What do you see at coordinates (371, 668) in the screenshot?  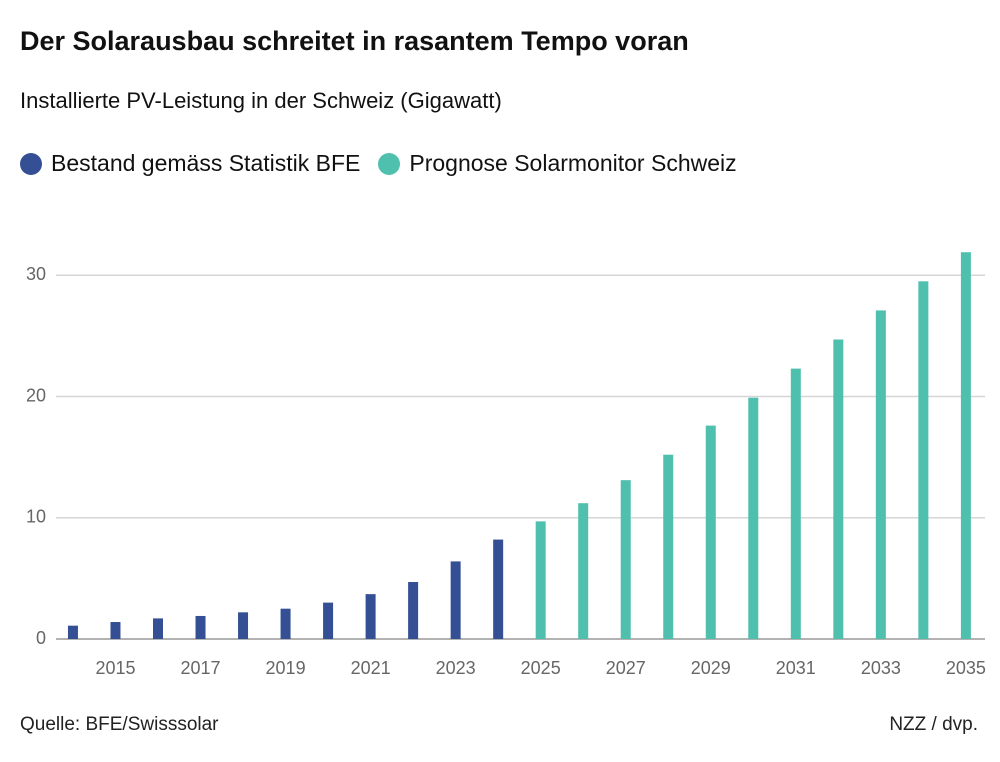 I see `x-tick-label: 2021` at bounding box center [371, 668].